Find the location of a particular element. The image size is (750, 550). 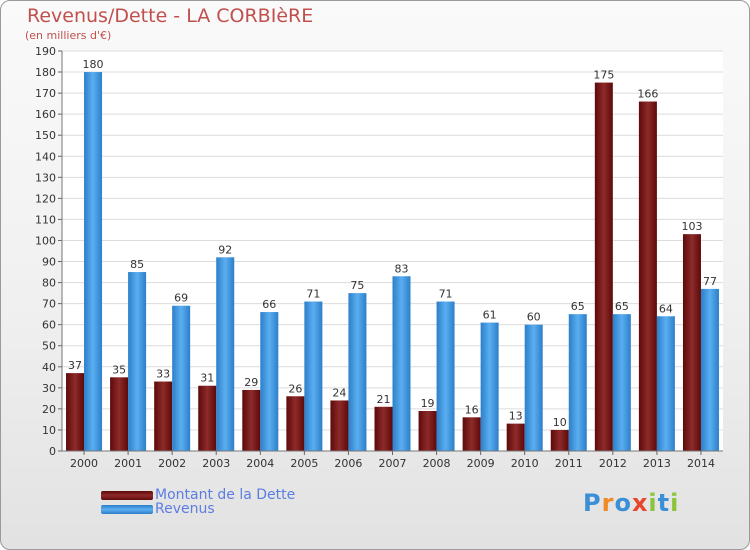

data-label-revenus: 61 is located at coordinates (490, 315).